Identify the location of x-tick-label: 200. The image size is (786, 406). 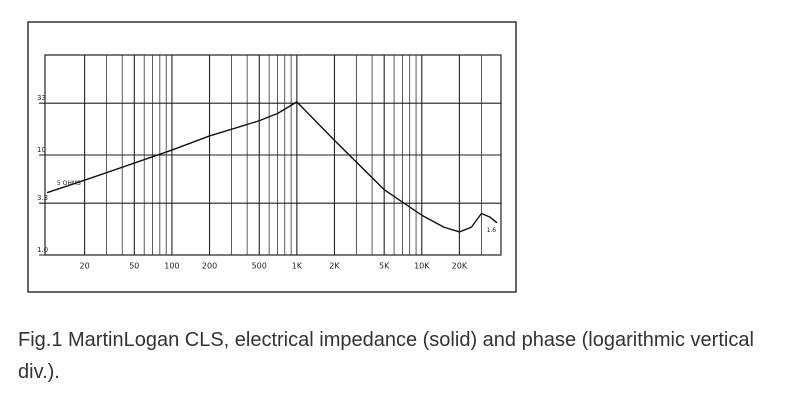
(209, 266).